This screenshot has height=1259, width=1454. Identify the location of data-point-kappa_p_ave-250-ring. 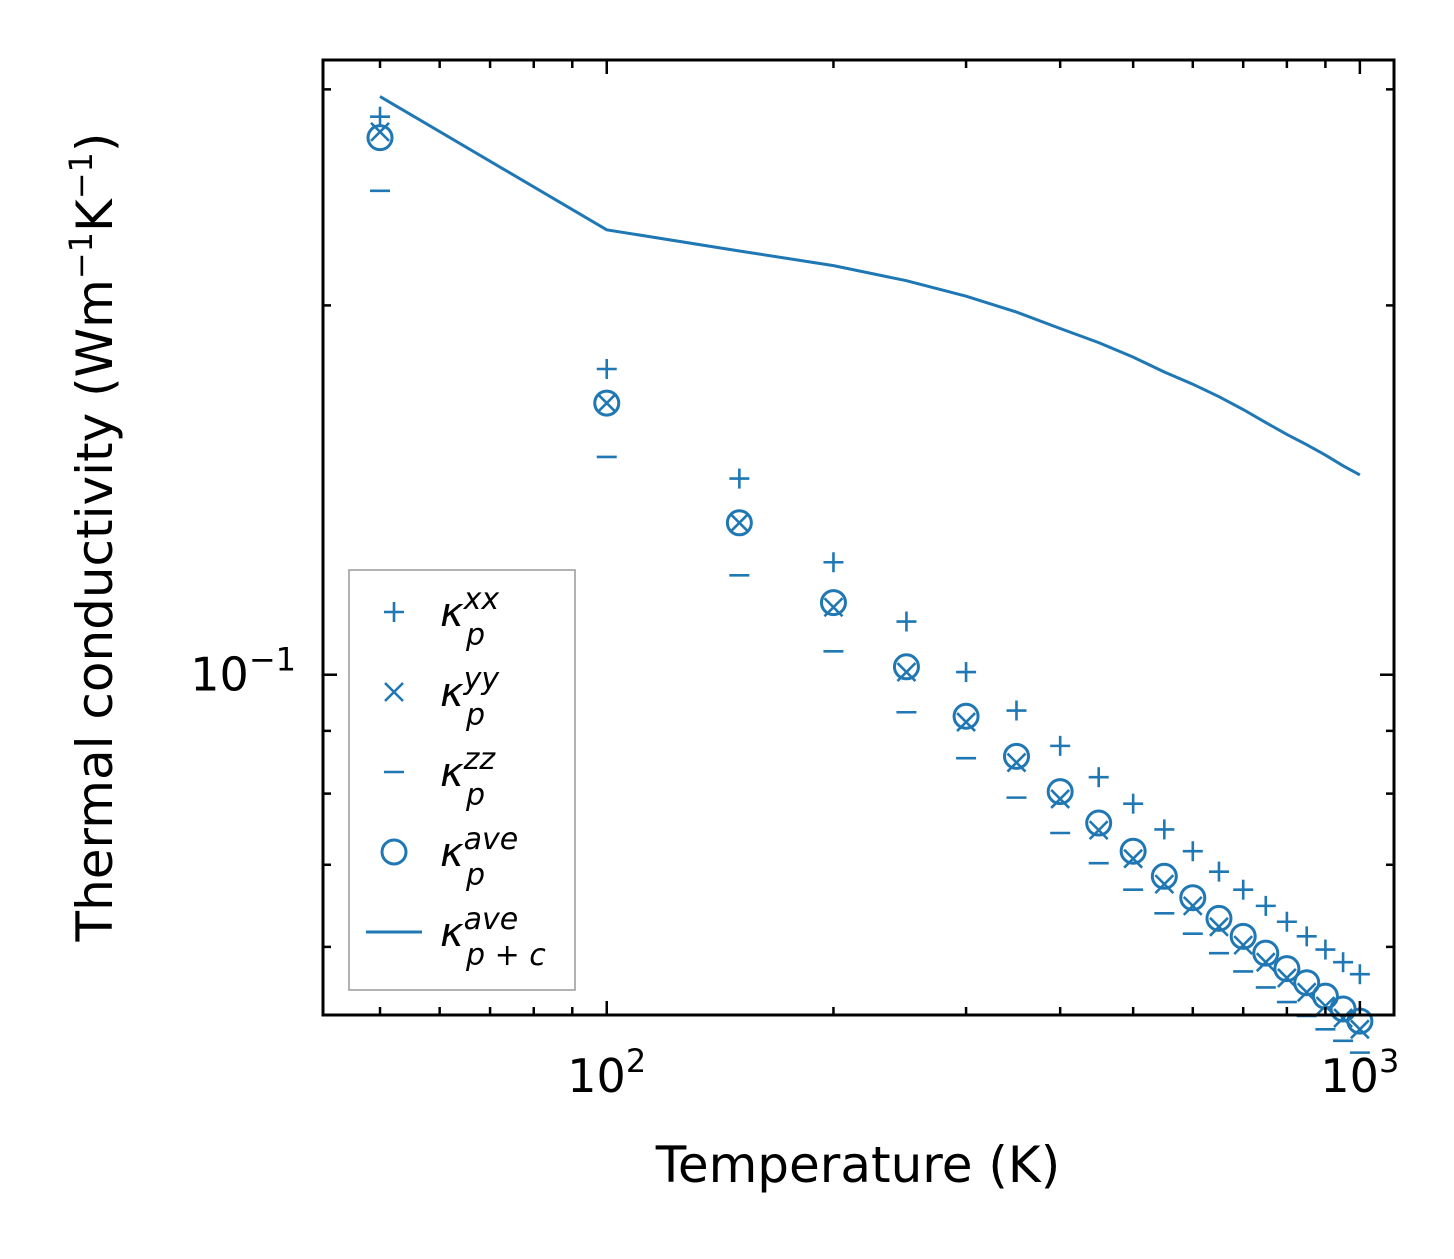
(906, 667).